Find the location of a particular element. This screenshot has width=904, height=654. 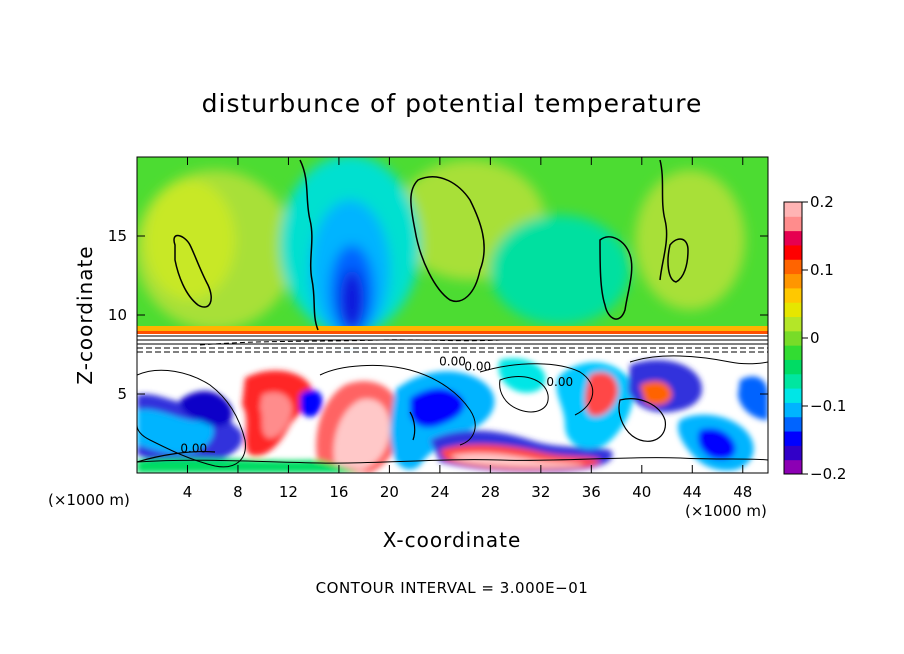

colorbar-tick-label: −0.1 is located at coordinates (828, 406).